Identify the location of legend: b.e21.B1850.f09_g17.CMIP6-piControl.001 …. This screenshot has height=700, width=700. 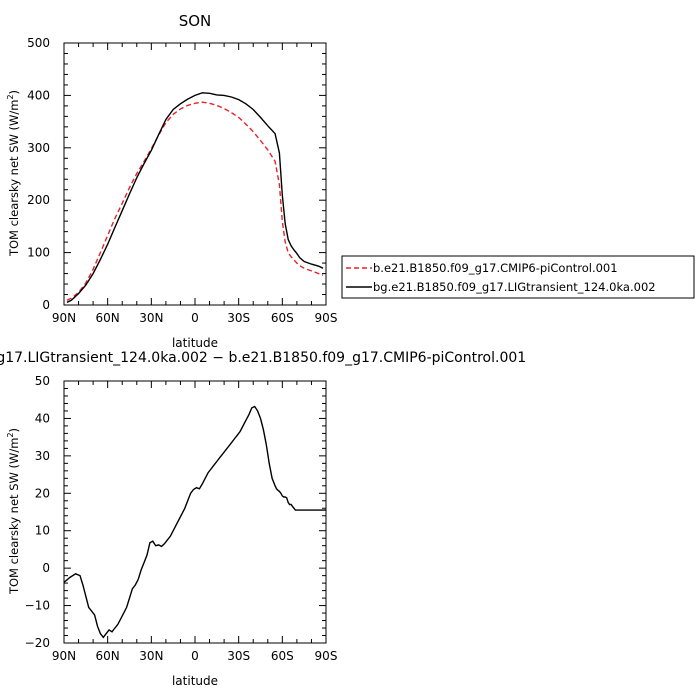
(518, 277).